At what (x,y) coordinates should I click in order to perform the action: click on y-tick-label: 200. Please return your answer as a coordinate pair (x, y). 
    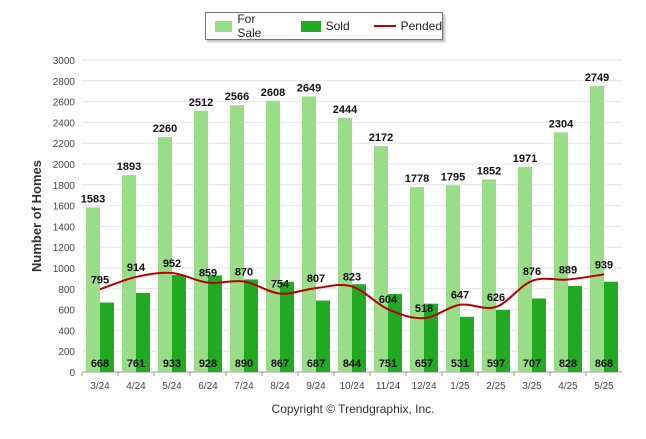
    Looking at the image, I should click on (66, 352).